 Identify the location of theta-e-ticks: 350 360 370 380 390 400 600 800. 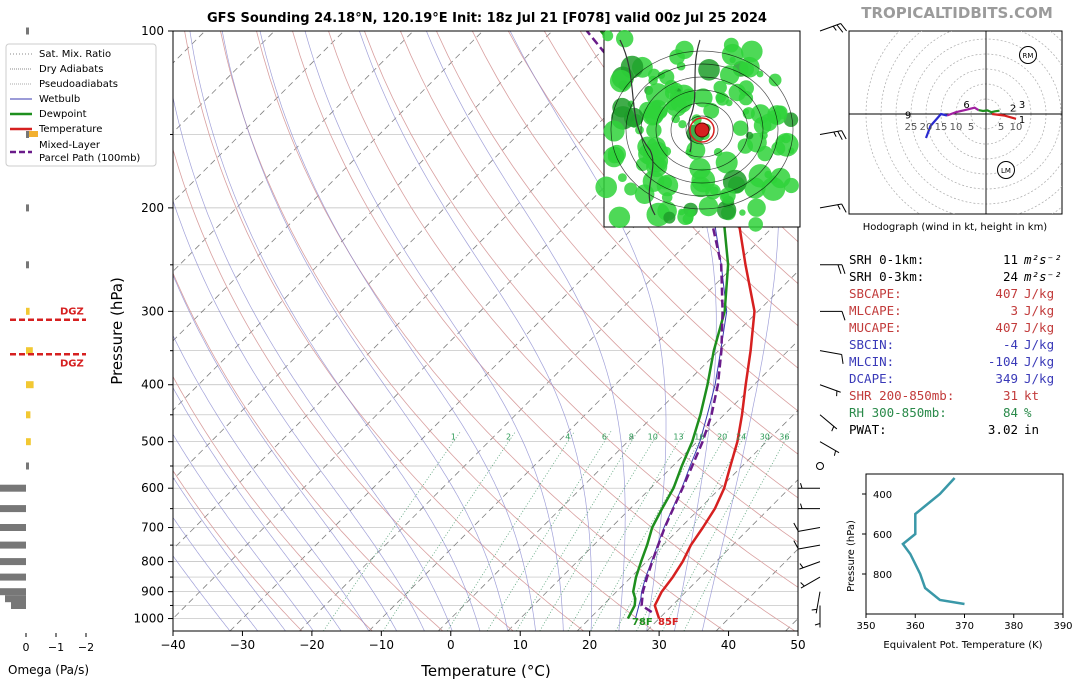
(964, 561).